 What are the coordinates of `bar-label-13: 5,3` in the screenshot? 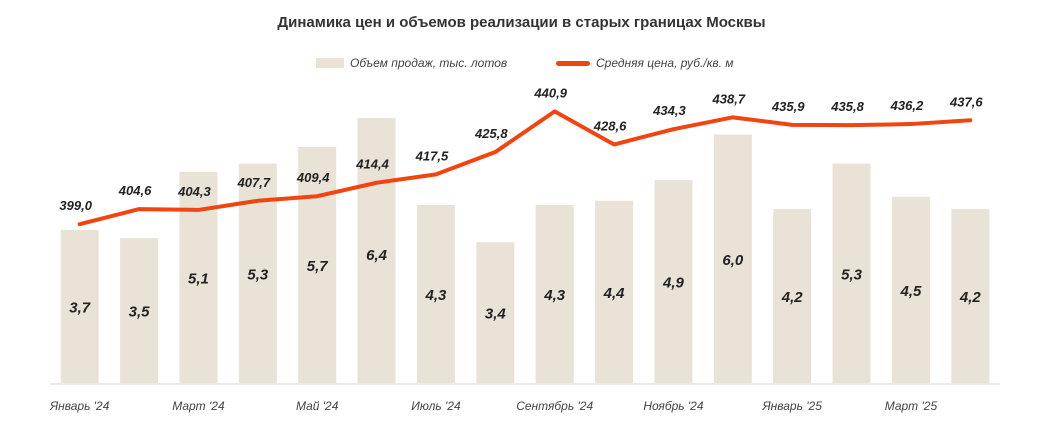 It's located at (852, 274).